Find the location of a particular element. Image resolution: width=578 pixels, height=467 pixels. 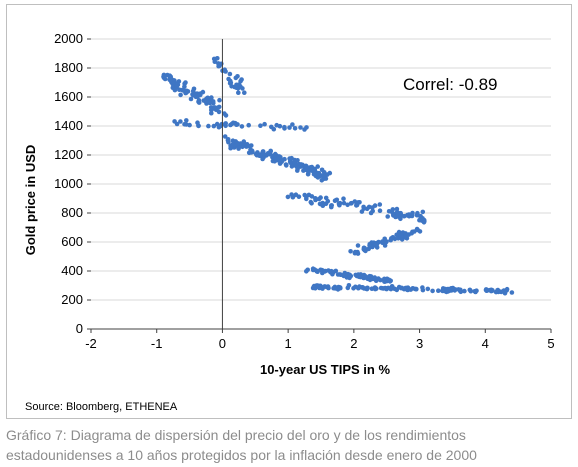

y-tick-label: 800 is located at coordinates (72, 212).